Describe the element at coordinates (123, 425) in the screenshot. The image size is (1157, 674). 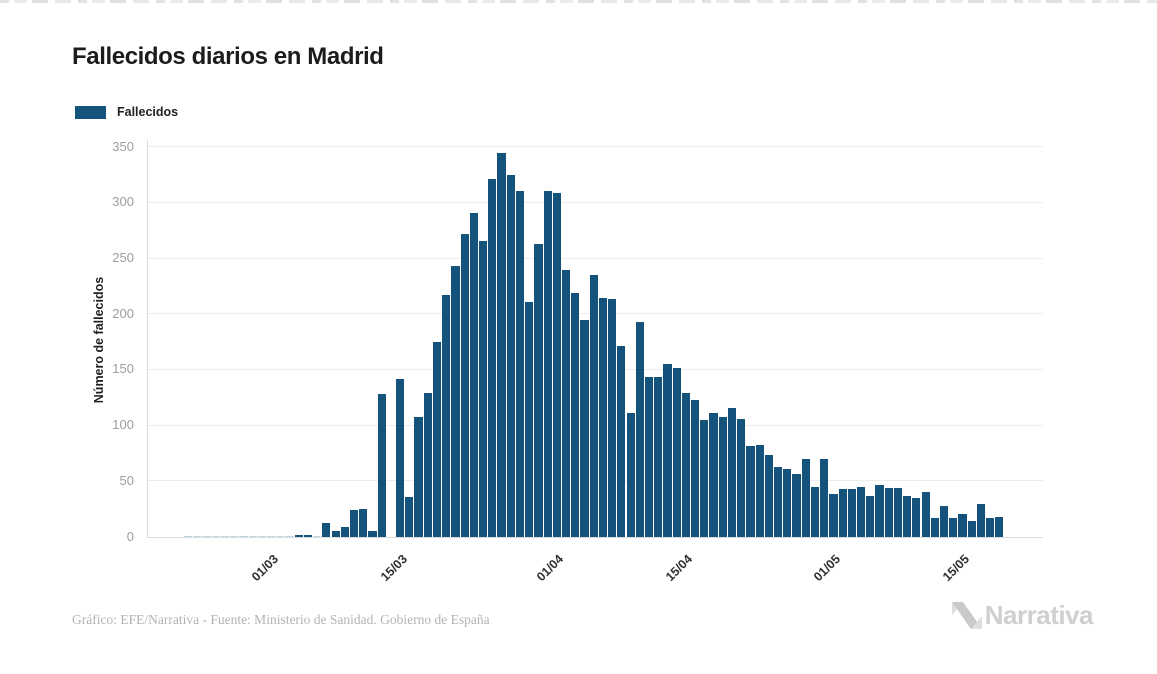
I see `y-tick-label: 100` at that location.